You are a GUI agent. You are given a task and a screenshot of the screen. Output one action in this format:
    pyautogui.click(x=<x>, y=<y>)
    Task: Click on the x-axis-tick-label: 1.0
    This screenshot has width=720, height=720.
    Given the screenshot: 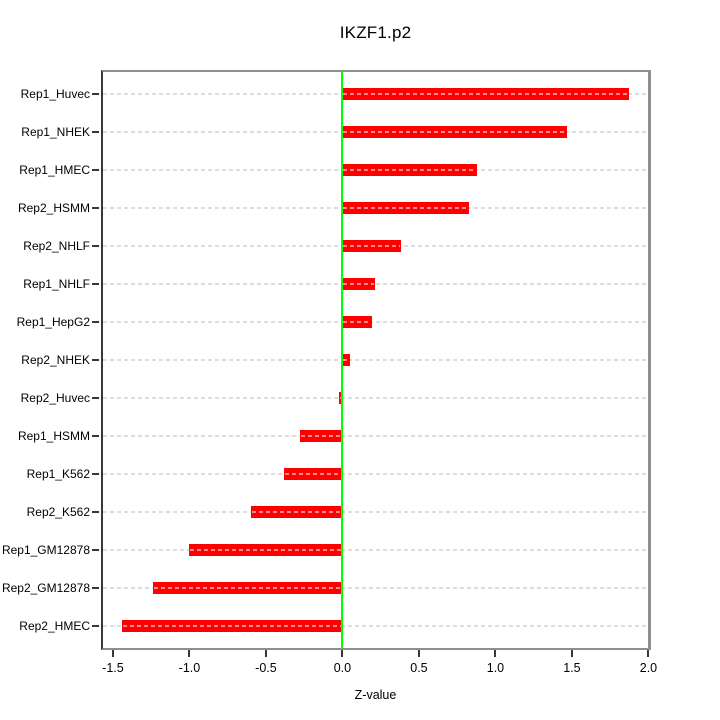 What is the action you would take?
    pyautogui.click(x=495, y=668)
    